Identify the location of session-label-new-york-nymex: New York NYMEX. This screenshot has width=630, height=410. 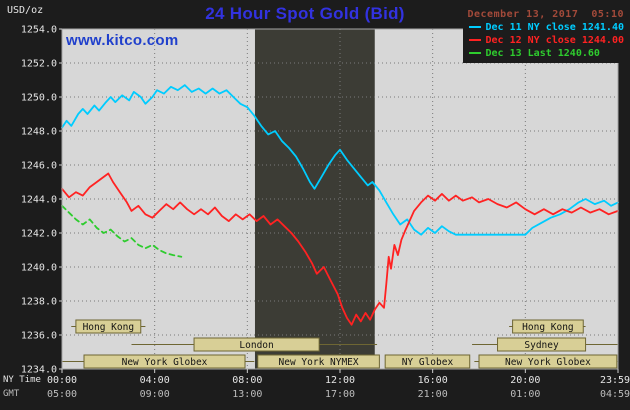
(319, 362).